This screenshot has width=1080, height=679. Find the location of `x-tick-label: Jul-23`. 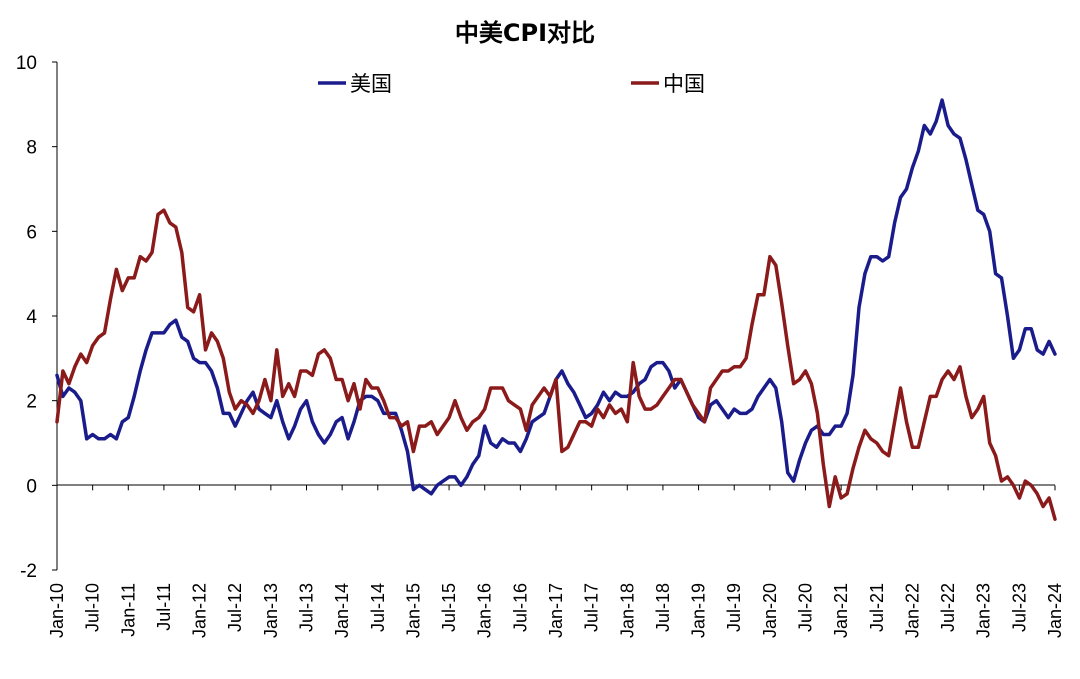

x-tick-label: Jul-23 is located at coordinates (1019, 607).